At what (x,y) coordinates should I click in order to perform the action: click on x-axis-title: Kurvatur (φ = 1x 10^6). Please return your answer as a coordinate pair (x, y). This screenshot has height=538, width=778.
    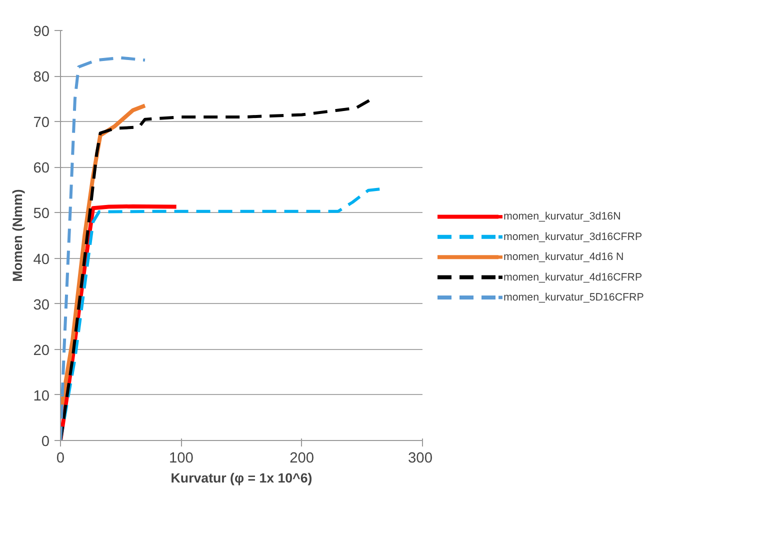
    Looking at the image, I should click on (241, 478).